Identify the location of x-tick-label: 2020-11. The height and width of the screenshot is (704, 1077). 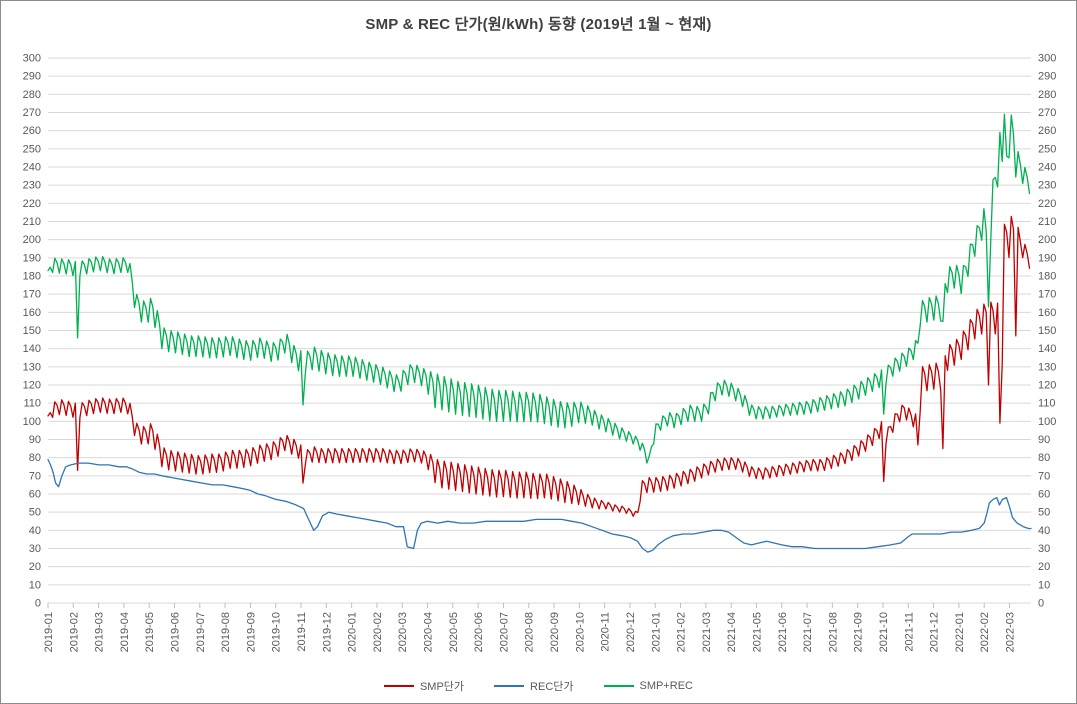
(606, 632).